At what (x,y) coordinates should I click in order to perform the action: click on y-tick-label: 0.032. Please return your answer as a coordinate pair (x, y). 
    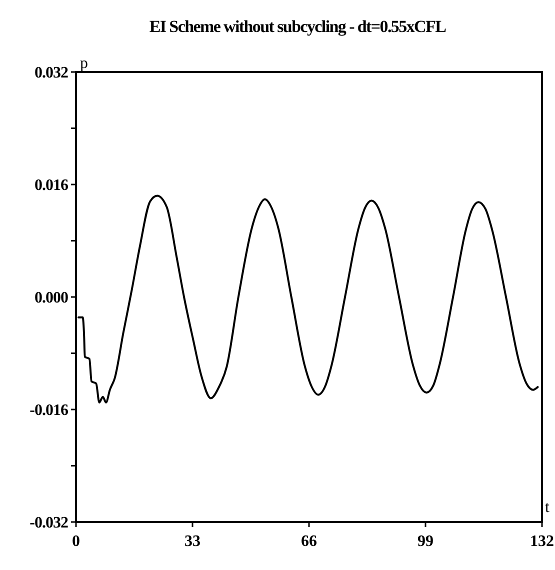
    Looking at the image, I should click on (51, 73).